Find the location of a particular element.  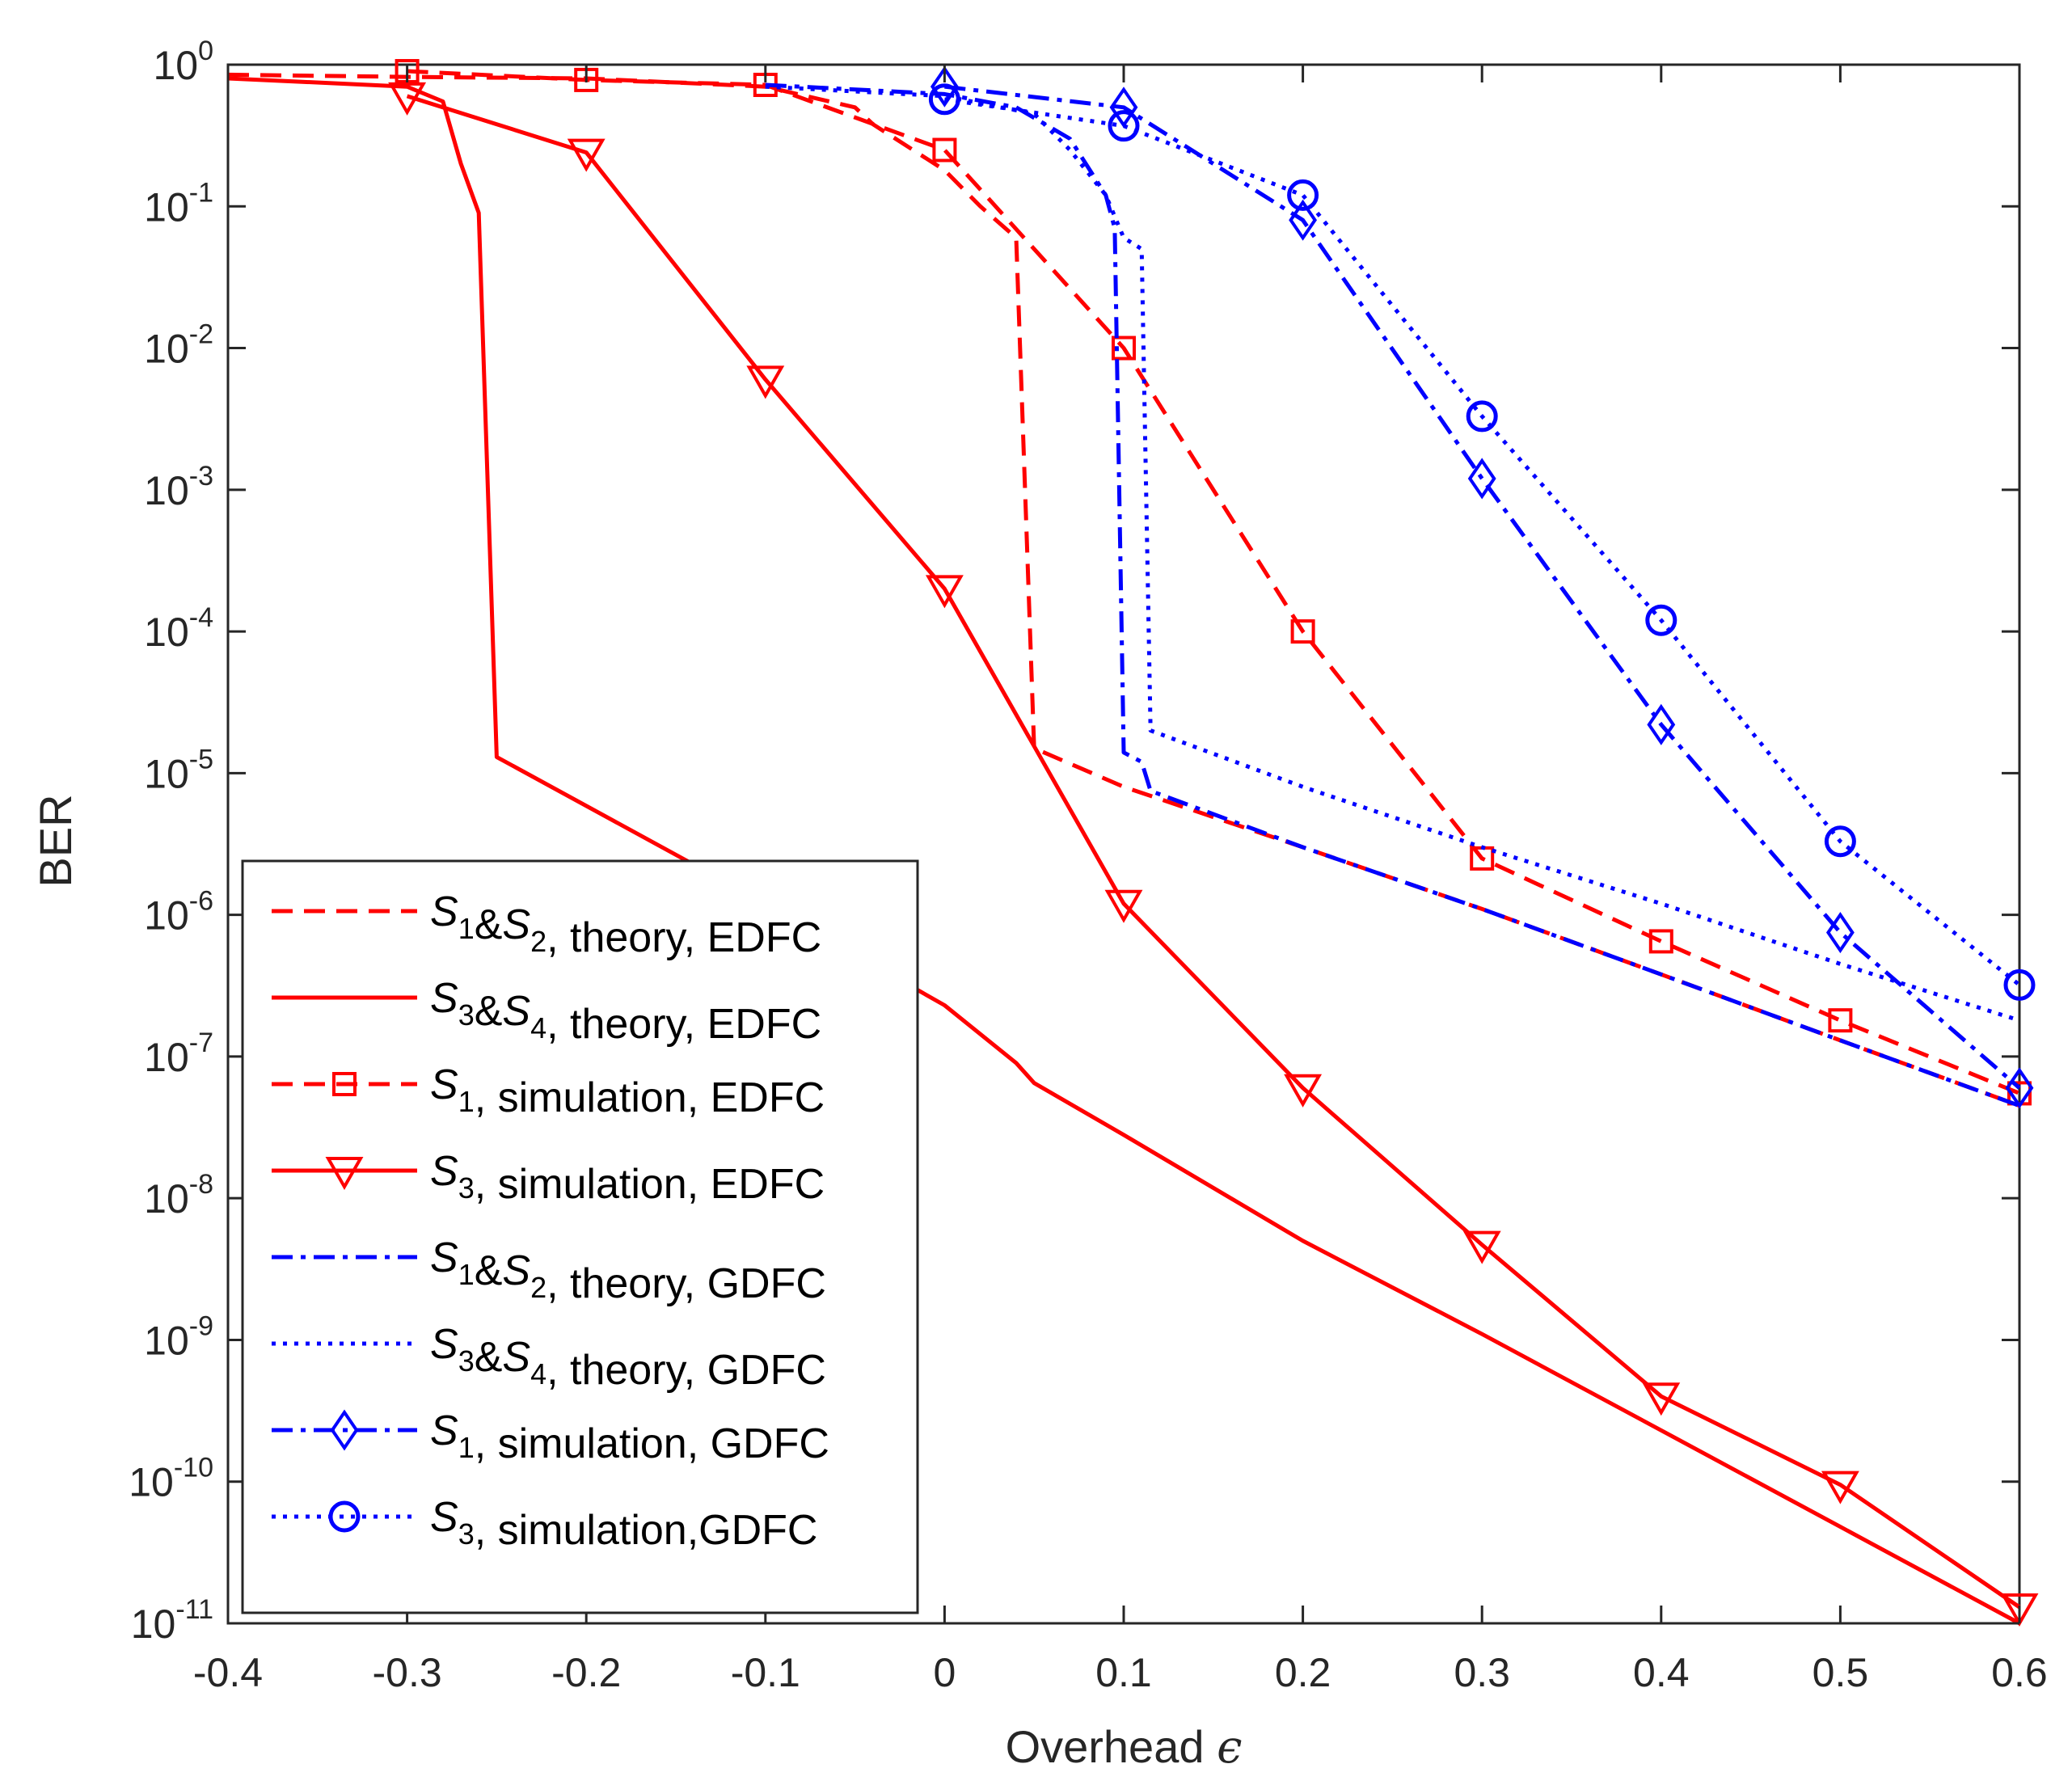

y-tick-label: 10⁻⁹ is located at coordinates (178, 1336).